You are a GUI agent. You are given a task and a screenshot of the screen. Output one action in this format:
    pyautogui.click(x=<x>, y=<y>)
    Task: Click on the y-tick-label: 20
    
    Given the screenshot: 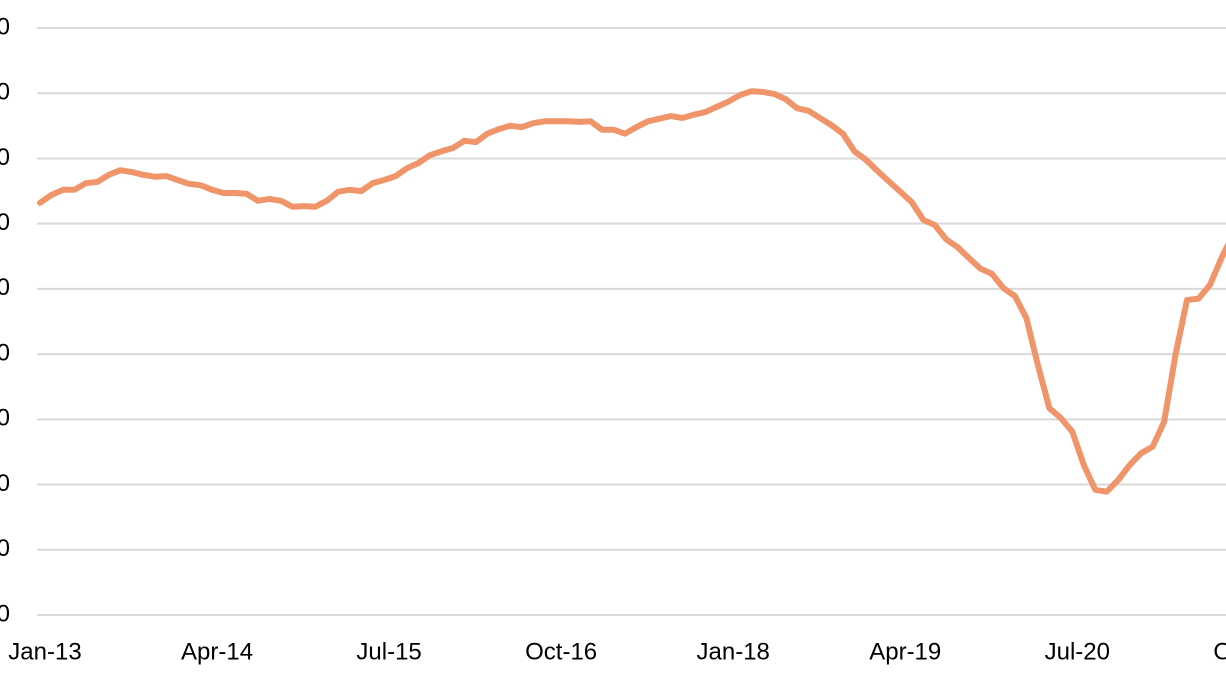 What is the action you would take?
    pyautogui.click(x=5, y=483)
    